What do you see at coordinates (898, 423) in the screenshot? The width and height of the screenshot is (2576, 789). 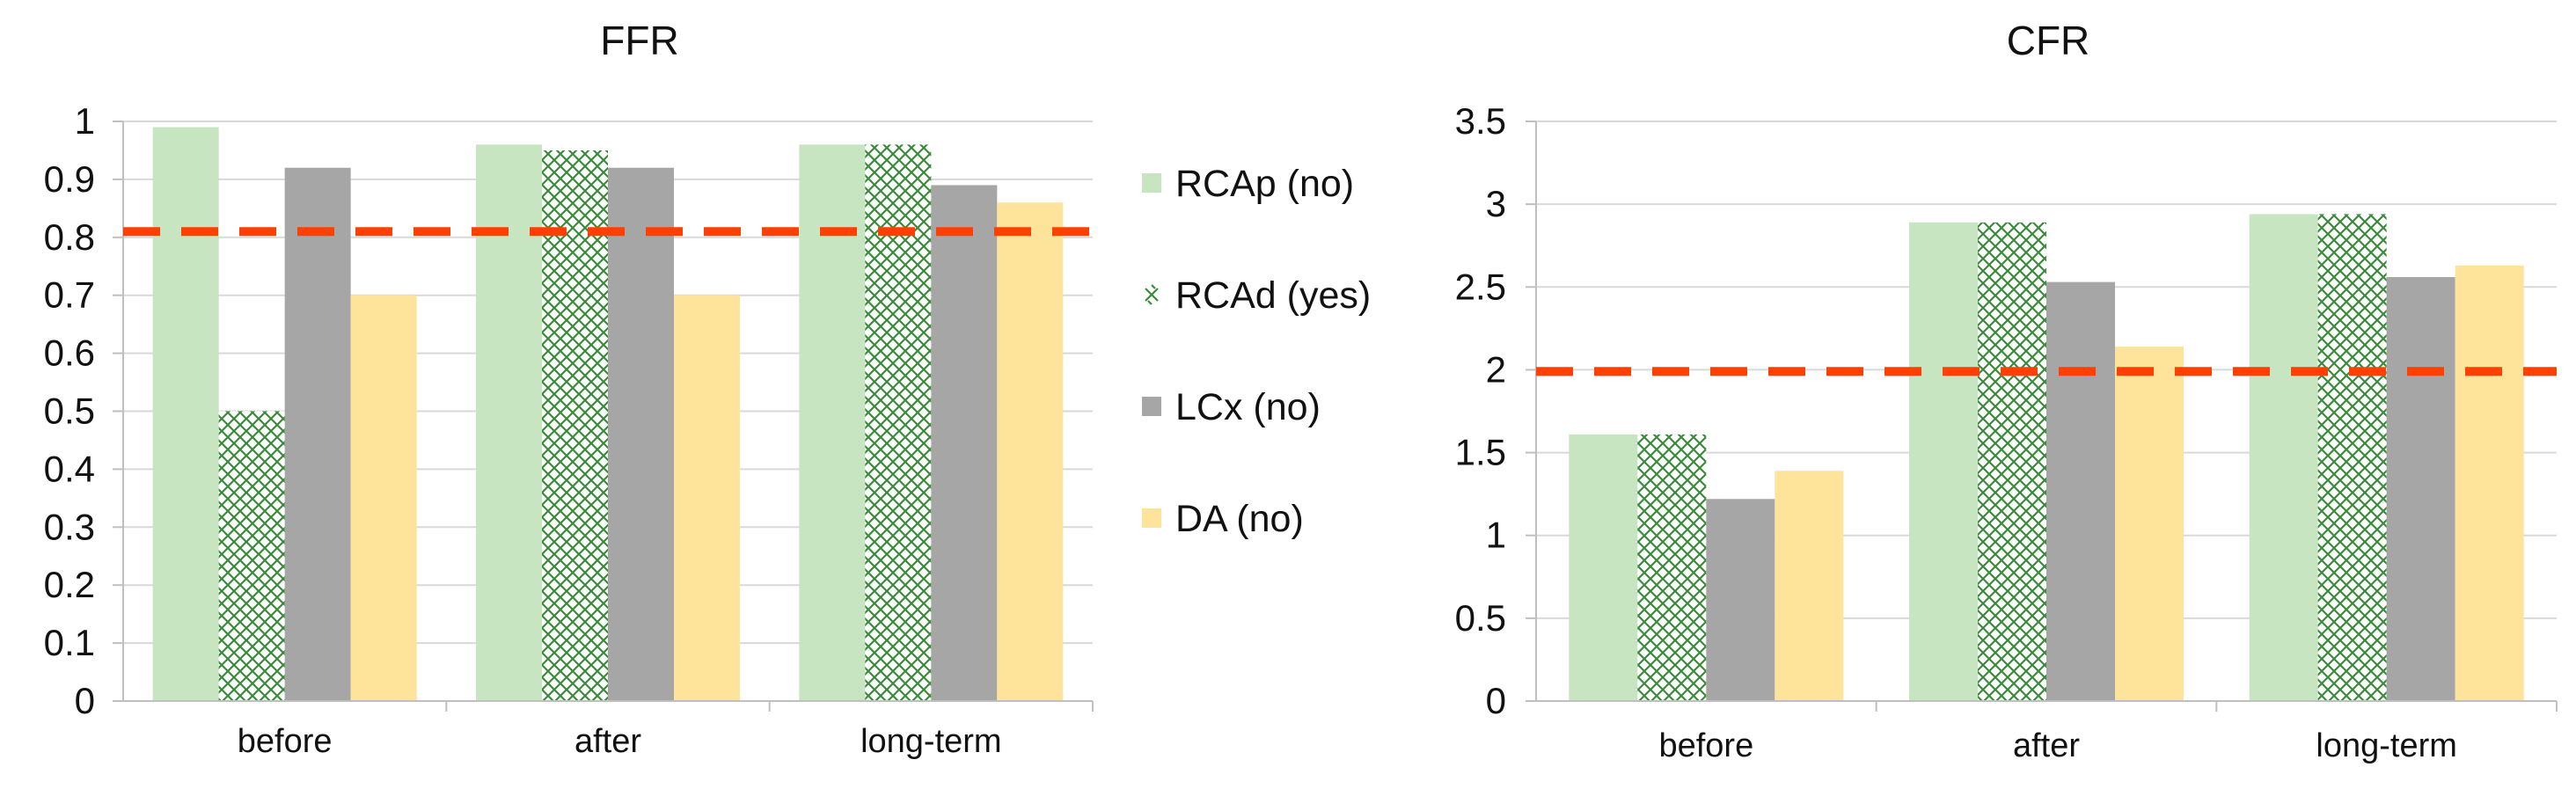 I see `ffr-bar-rcad-long-term` at bounding box center [898, 423].